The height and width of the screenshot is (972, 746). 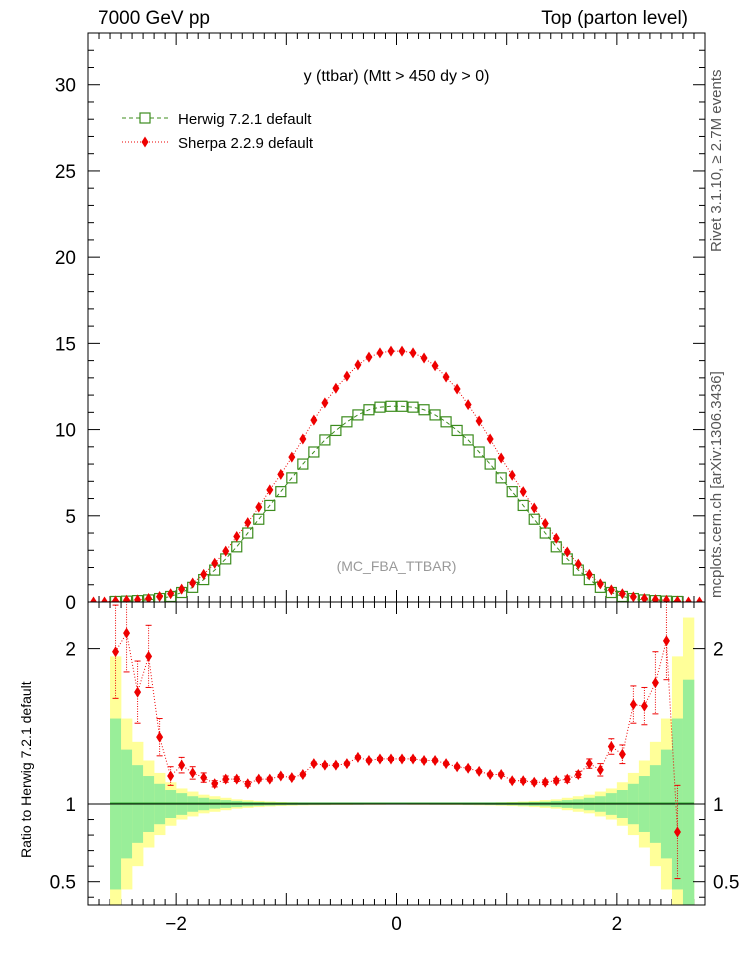 What do you see at coordinates (245, 119) in the screenshot?
I see `legend-herwig-label: Herwig 7.2.1 default` at bounding box center [245, 119].